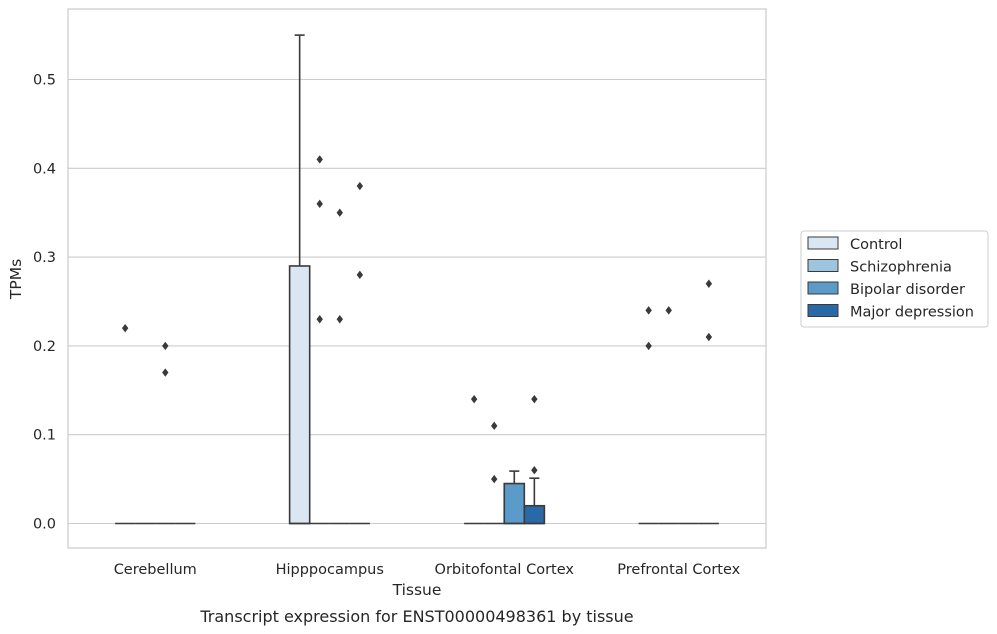 The height and width of the screenshot is (634, 997). Describe the element at coordinates (44, 347) in the screenshot. I see `y-tick-label: 0.2` at that location.